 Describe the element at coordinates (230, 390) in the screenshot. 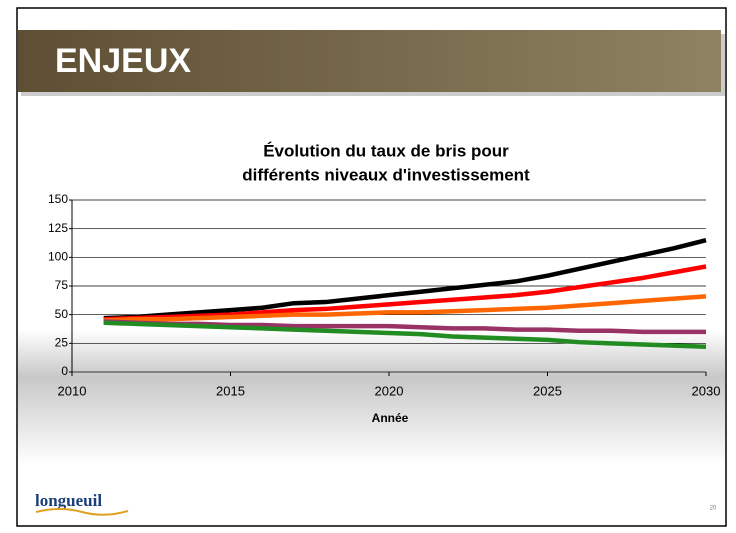

I see `x-tick-label: 2015` at that location.